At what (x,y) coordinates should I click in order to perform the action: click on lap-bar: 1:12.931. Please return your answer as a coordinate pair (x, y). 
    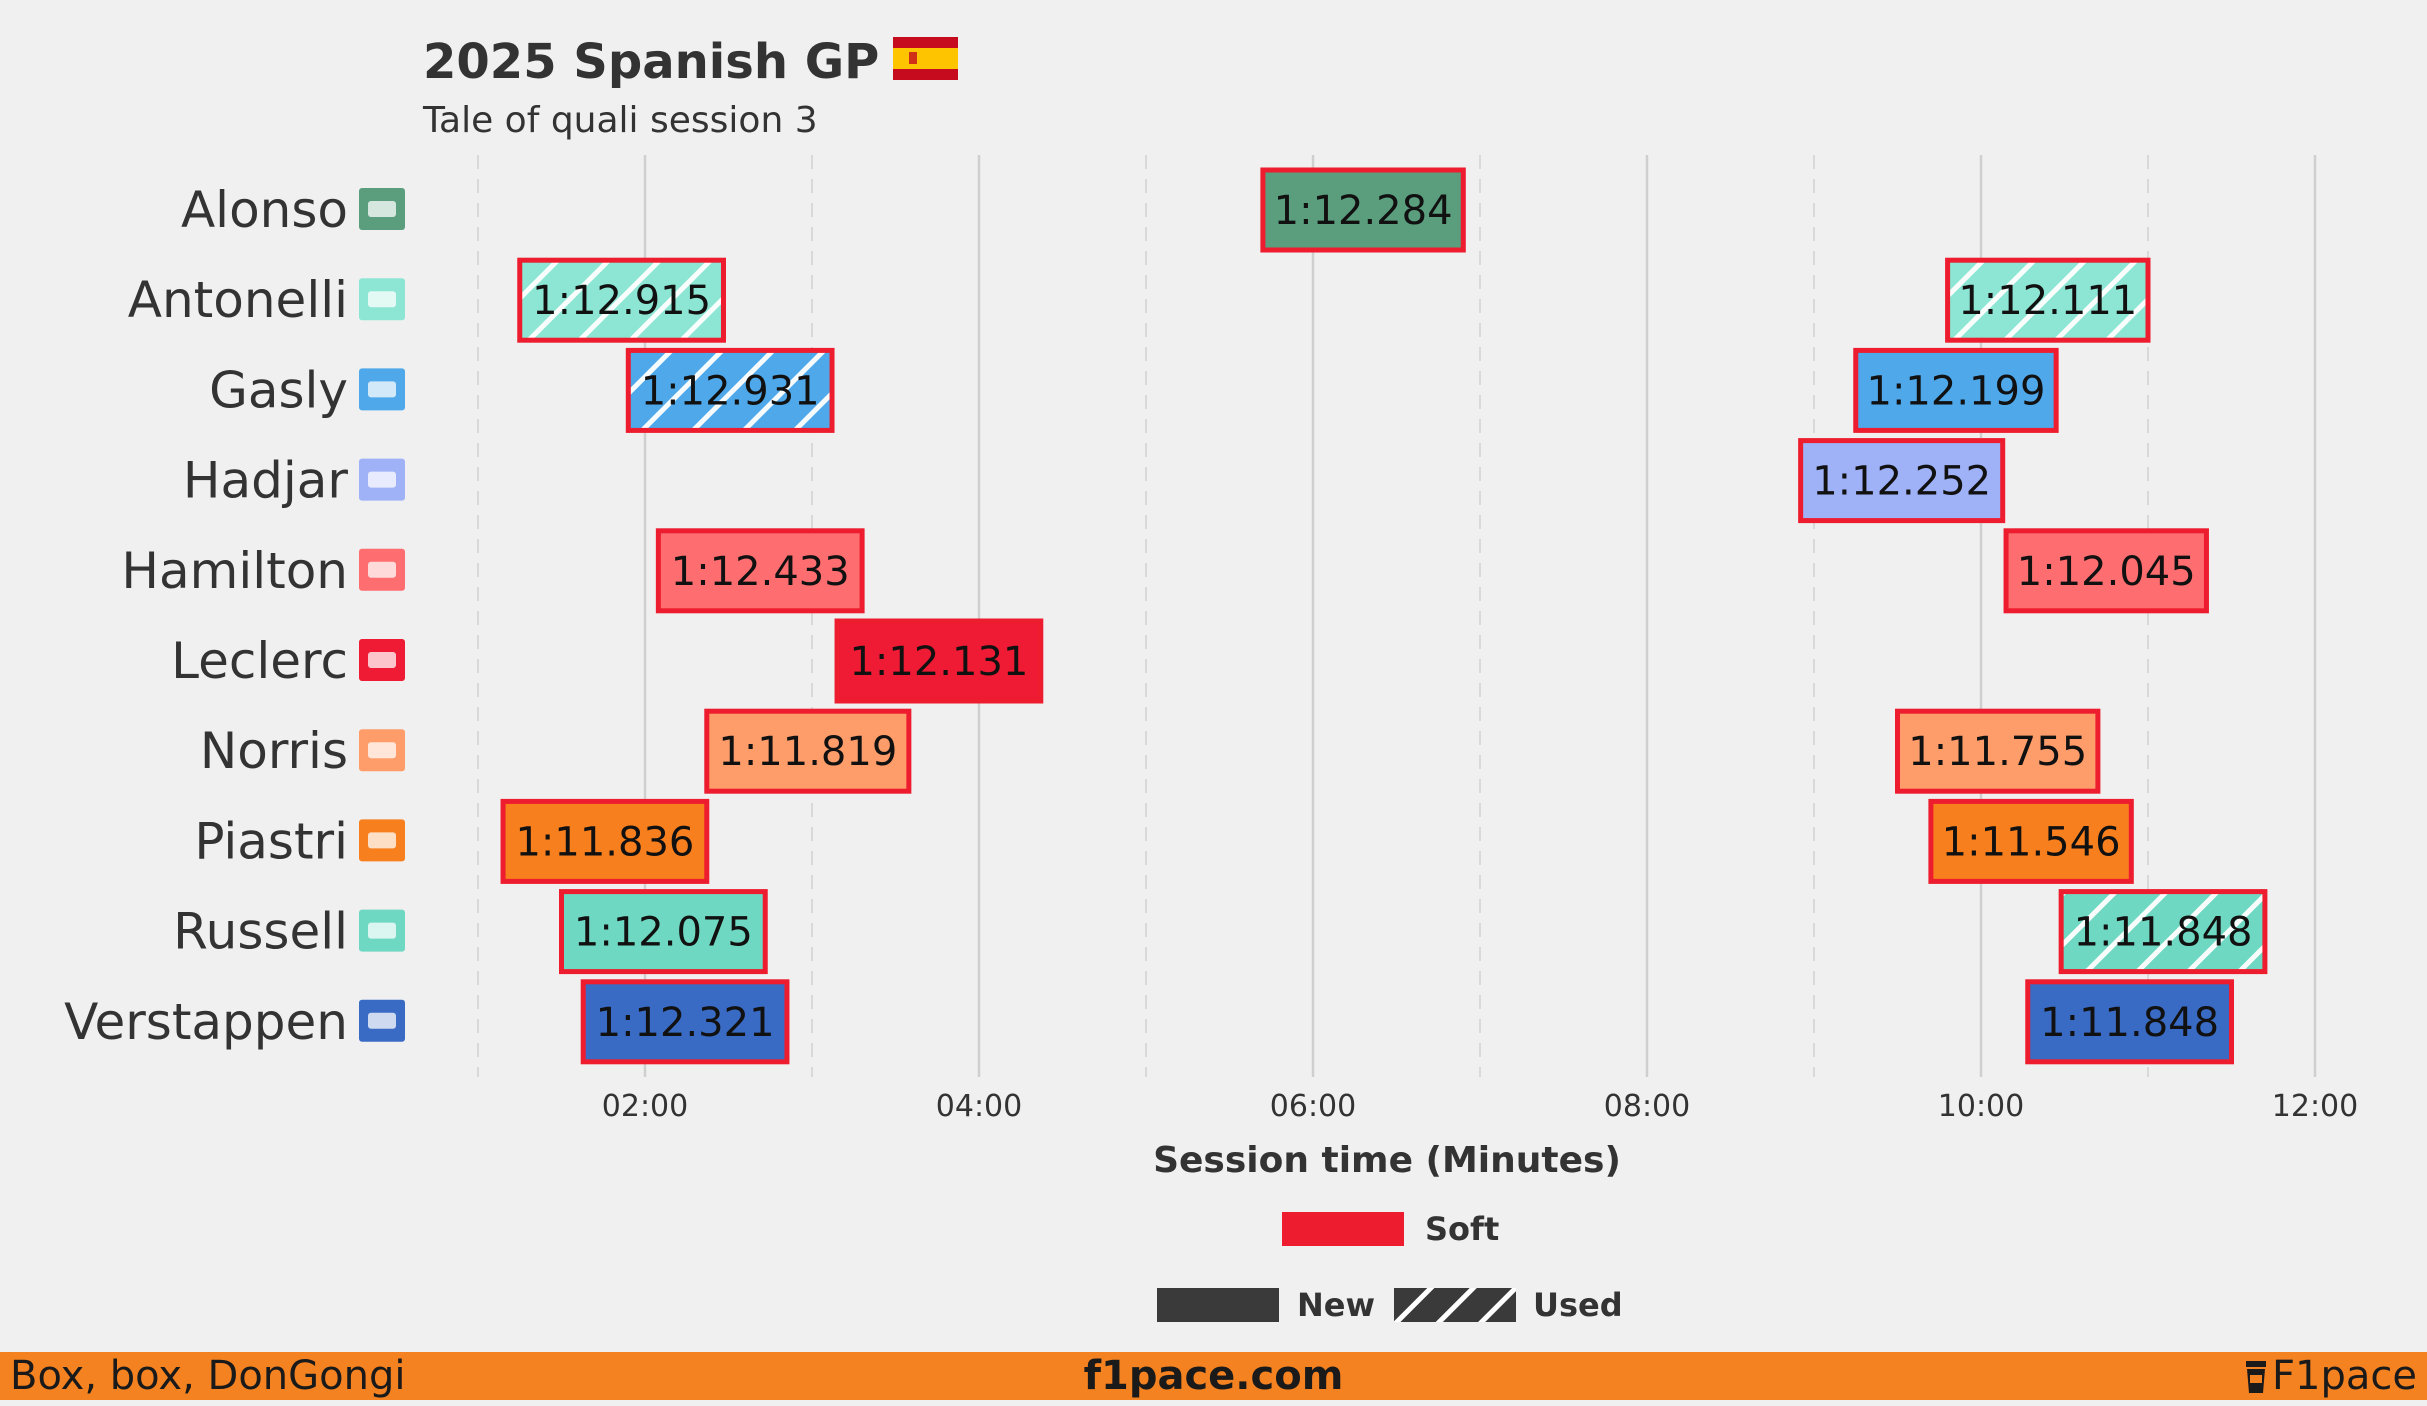
    Looking at the image, I should click on (730, 390).